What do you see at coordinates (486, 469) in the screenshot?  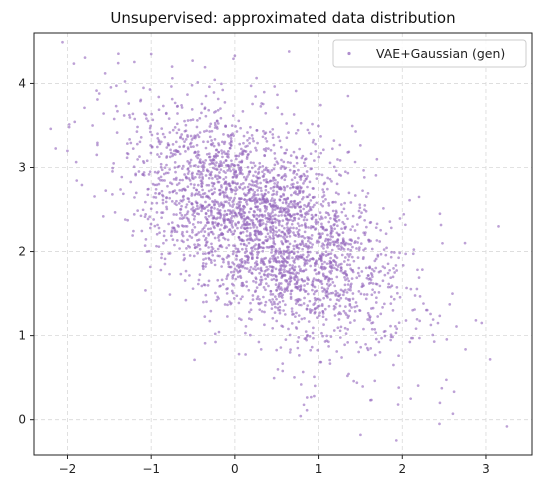 I see `x-tick-label: 3` at bounding box center [486, 469].